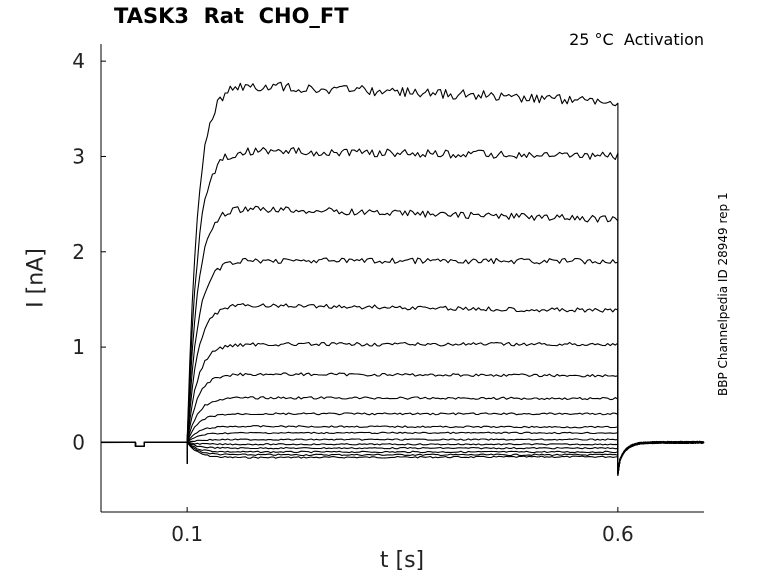 The image size is (778, 583). I want to click on y-axis-label: I [nA], so click(36, 278).